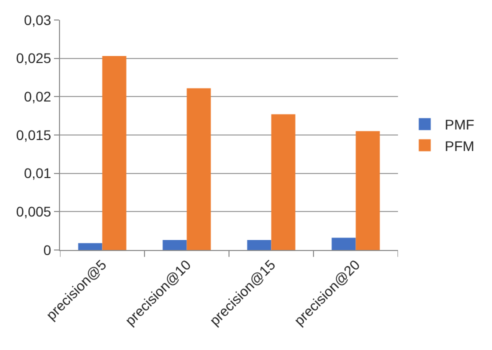  Describe the element at coordinates (34, 212) in the screenshot. I see `y-tick-label: 0,005` at that location.